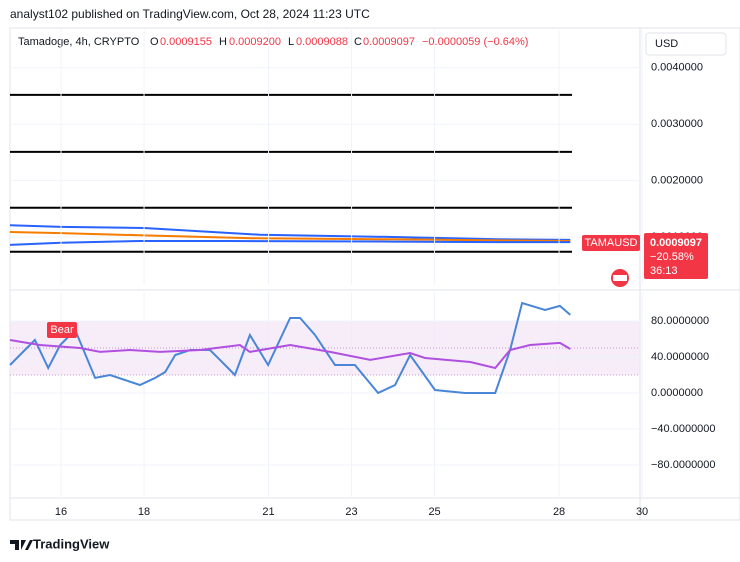 The image size is (740, 562). Describe the element at coordinates (677, 181) in the screenshot. I see `y-tick-label: 0.0020000` at that location.